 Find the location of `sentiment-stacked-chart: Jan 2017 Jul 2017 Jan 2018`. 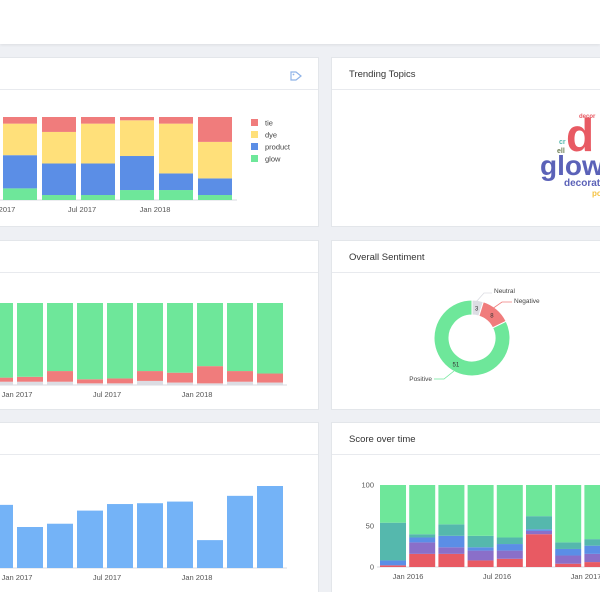

sentiment-stacked-chart: Jan 2017 Jul 2017 Jan 2018 is located at coordinates (143, 351).